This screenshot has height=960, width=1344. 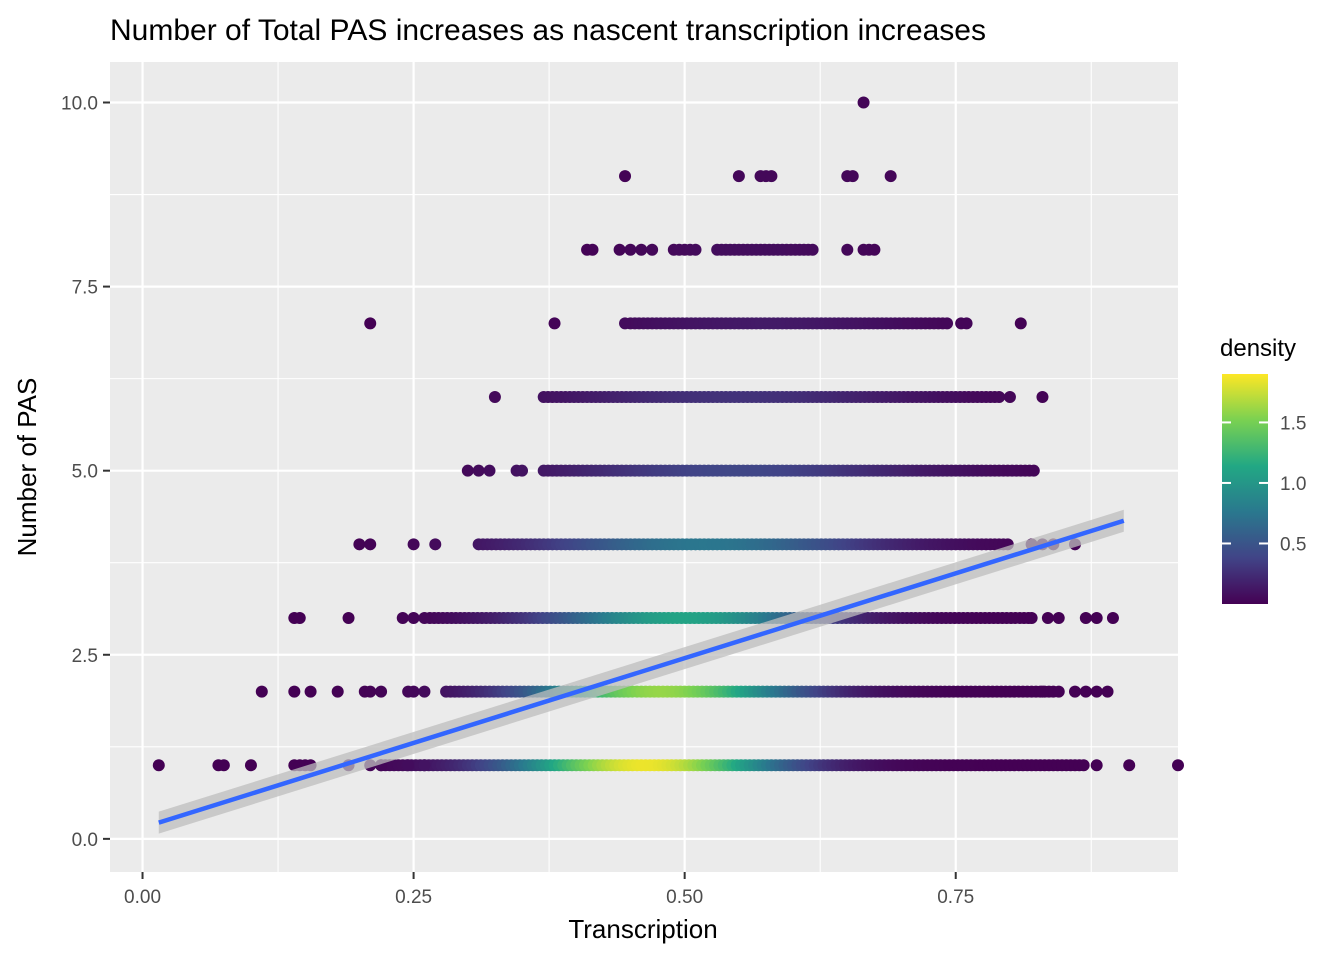 I want to click on y-tick-label: 10.0, so click(x=79, y=104).